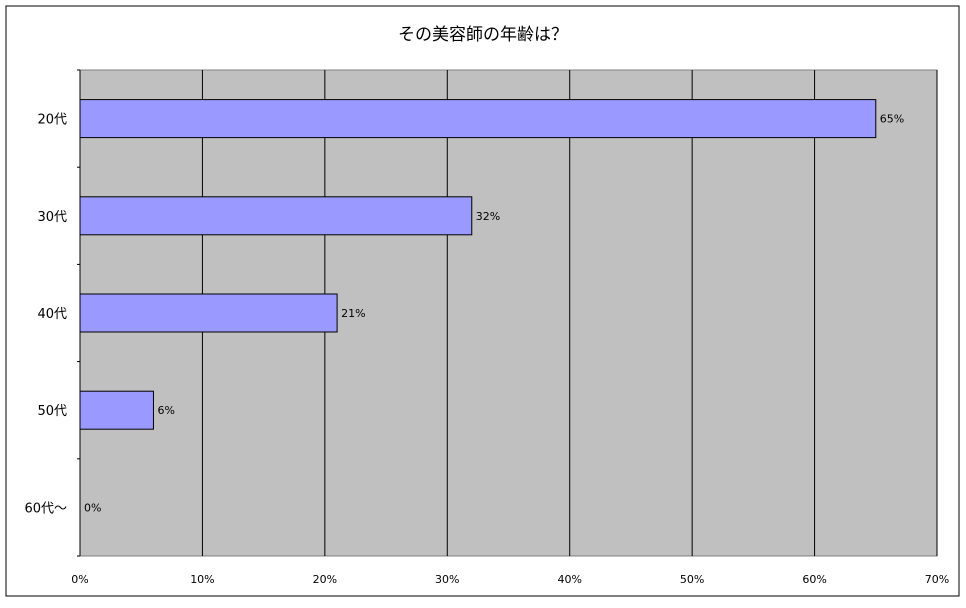 The image size is (966, 608). What do you see at coordinates (79, 579) in the screenshot?
I see `x-tick-label: 0%` at bounding box center [79, 579].